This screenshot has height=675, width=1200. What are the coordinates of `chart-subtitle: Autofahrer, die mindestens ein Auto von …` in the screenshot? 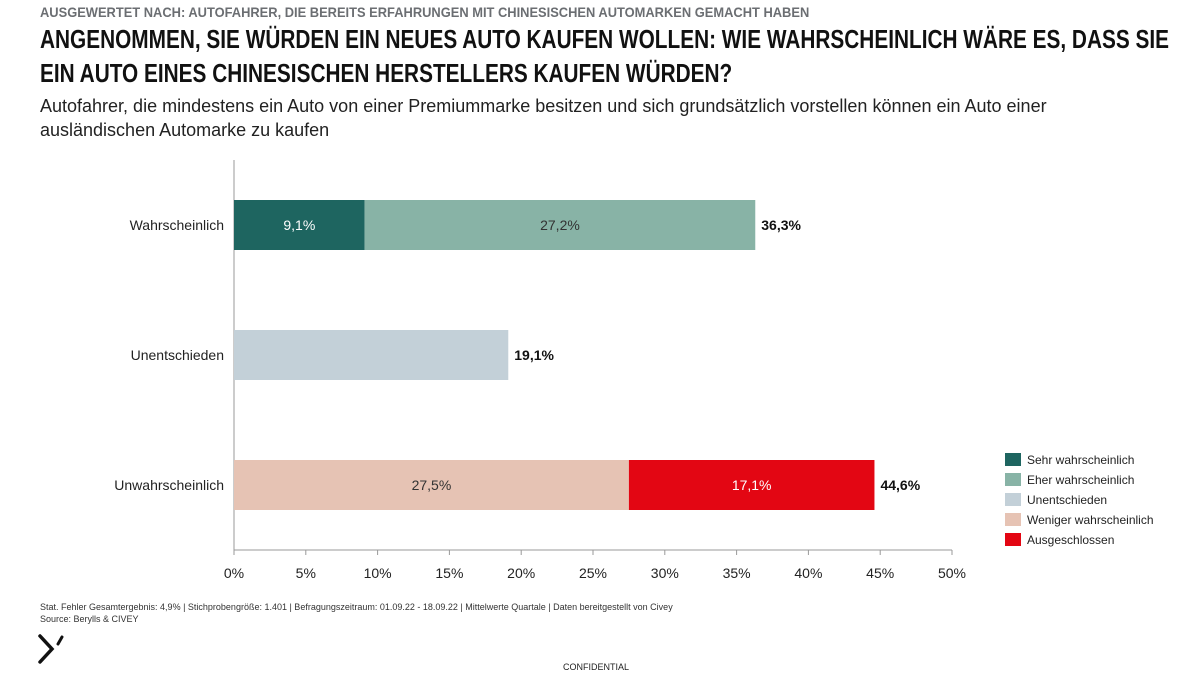 It's located at (543, 118).